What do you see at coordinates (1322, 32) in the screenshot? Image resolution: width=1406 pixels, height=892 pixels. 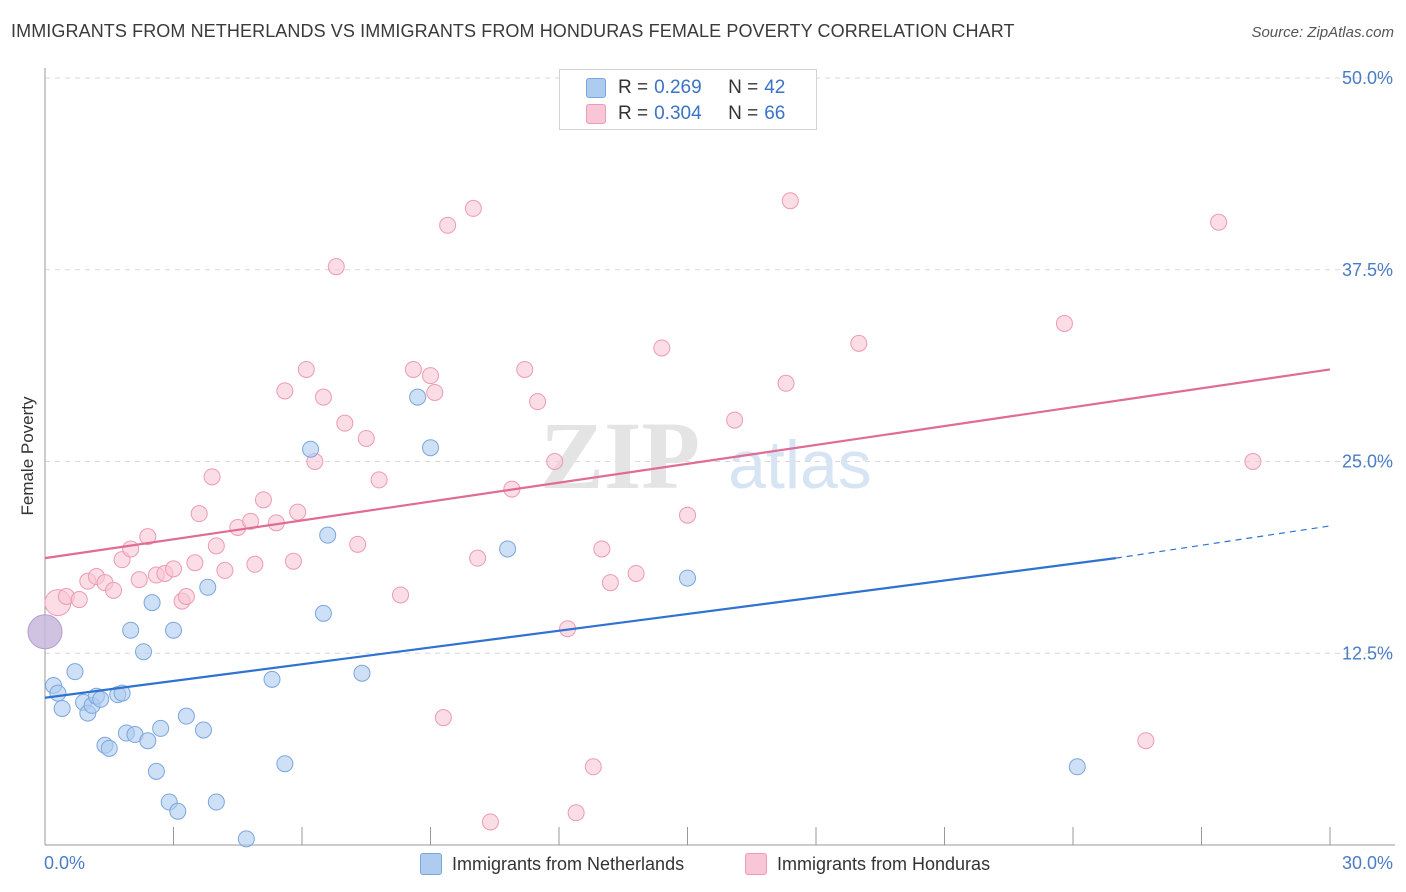 I see `source-label: Source: ZipAtlas.com` at bounding box center [1322, 32].